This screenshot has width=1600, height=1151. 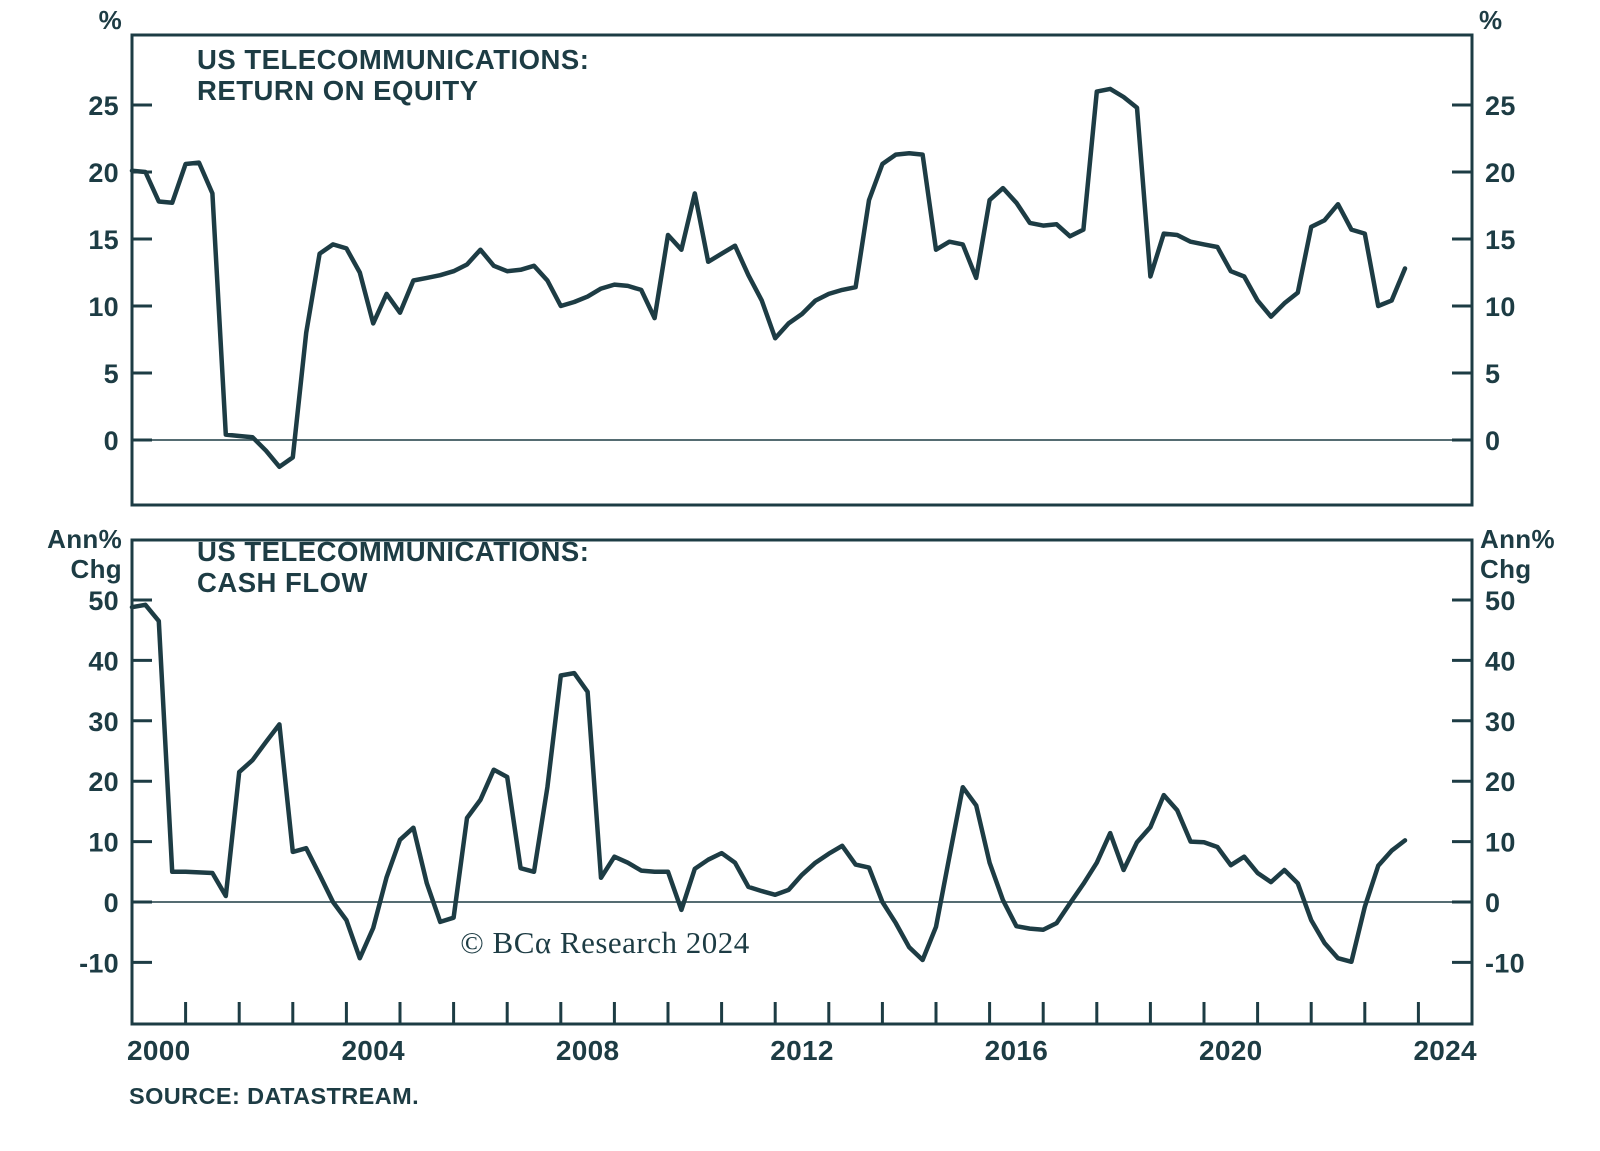 What do you see at coordinates (1500, 722) in the screenshot?
I see `cash-flow-y-tick-label-right: 30` at bounding box center [1500, 722].